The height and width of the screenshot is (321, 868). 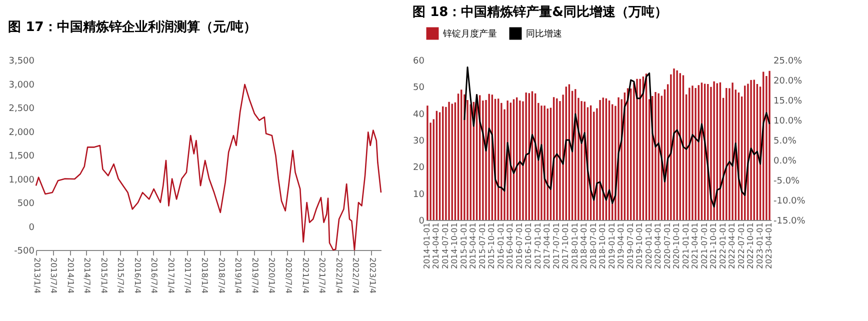 What do you see at coordinates (704, 245) in the screenshot?
I see `x-tick-label: 2021-07-01` at bounding box center [704, 245].